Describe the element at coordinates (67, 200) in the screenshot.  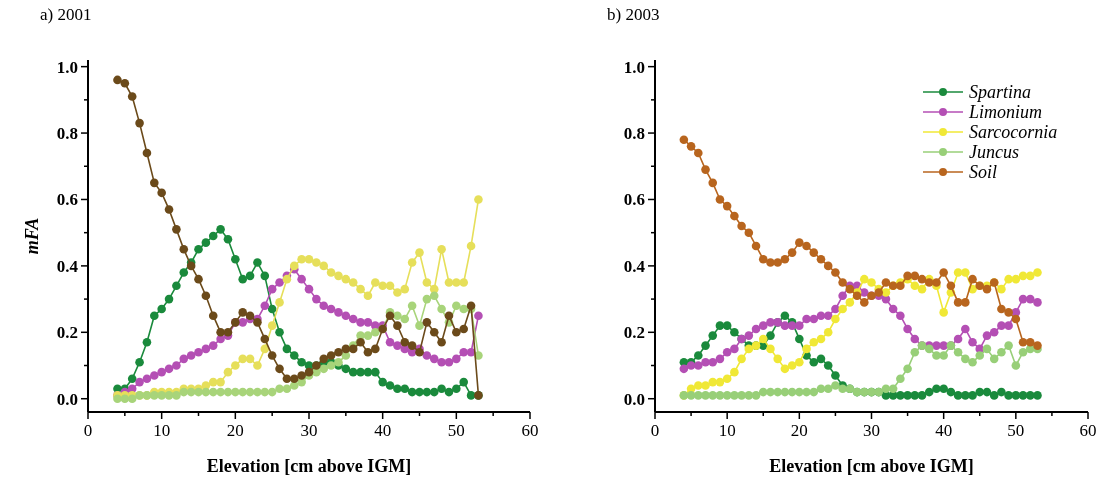
I see `y-tick-label: 0.6` at that location.